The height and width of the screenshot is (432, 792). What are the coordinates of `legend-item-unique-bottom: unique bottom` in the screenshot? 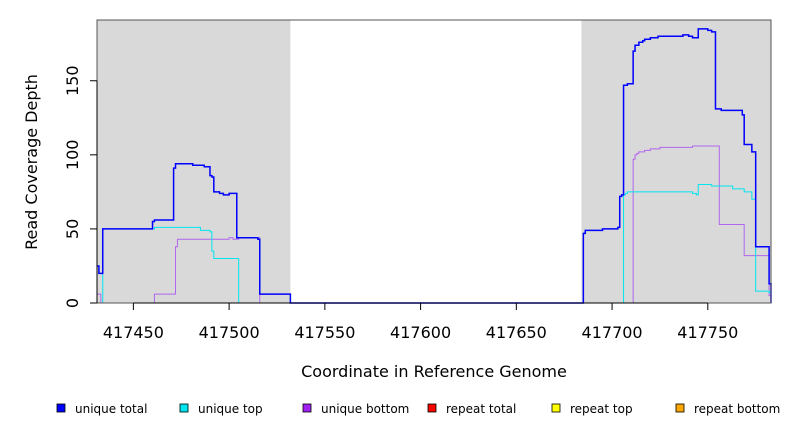 It's located at (355, 409).